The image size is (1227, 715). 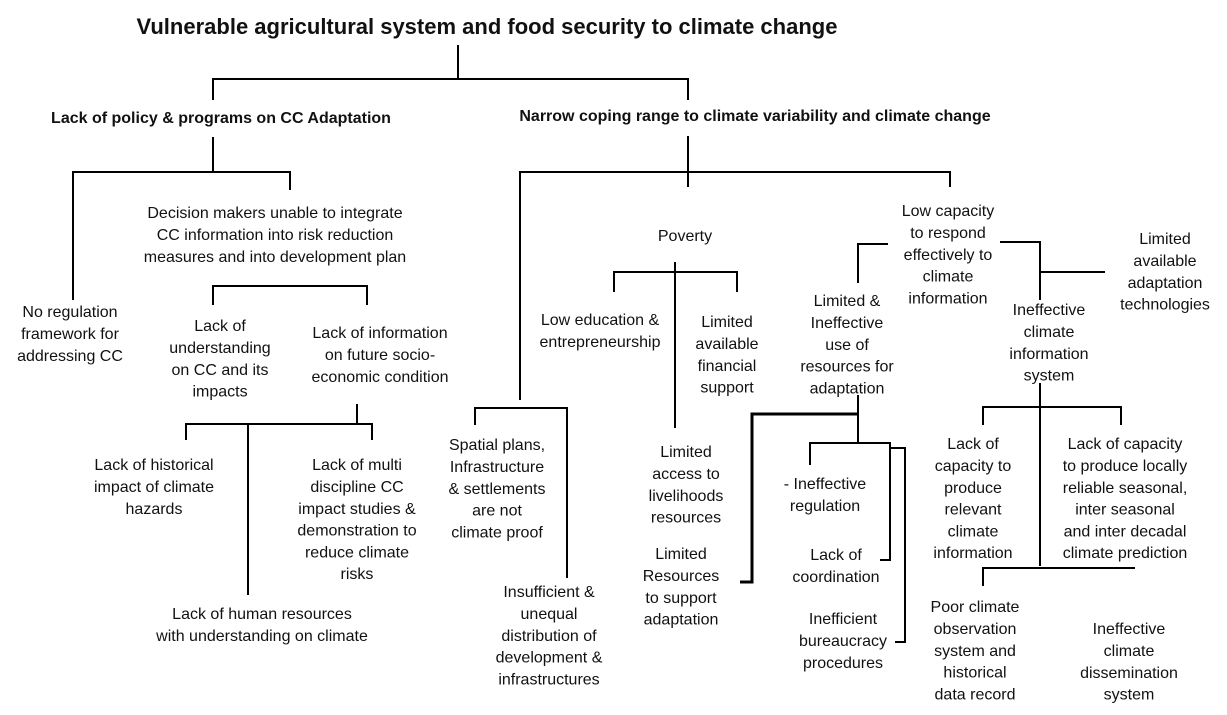 What do you see at coordinates (843, 619) in the screenshot?
I see `node-label: Inefficient` at bounding box center [843, 619].